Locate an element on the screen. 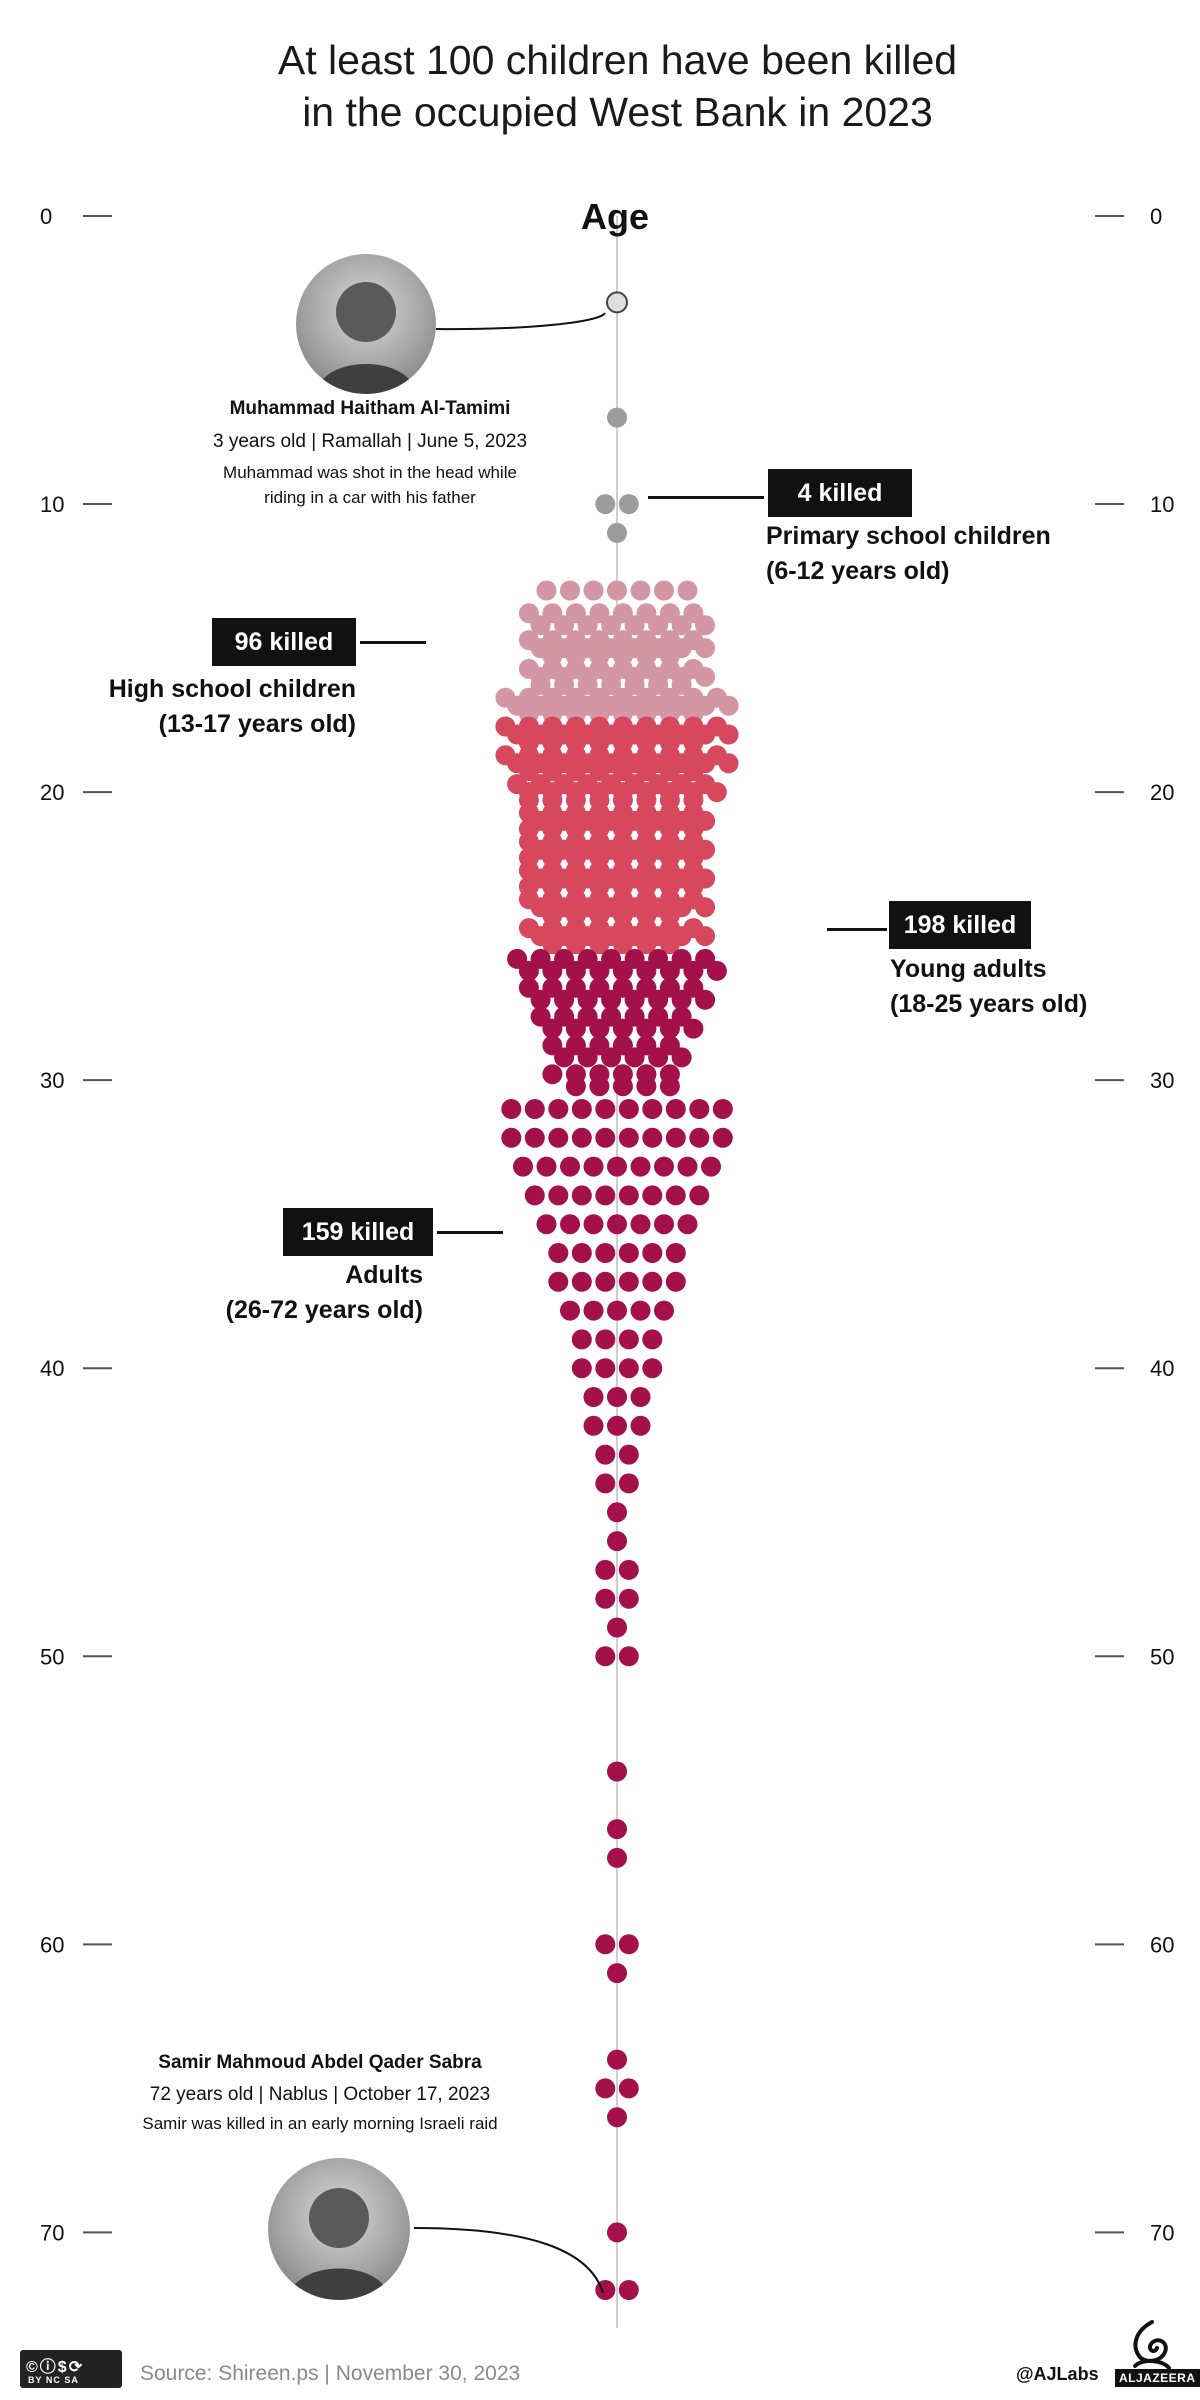  primary-killed-tag: 4 killed is located at coordinates (840, 493).